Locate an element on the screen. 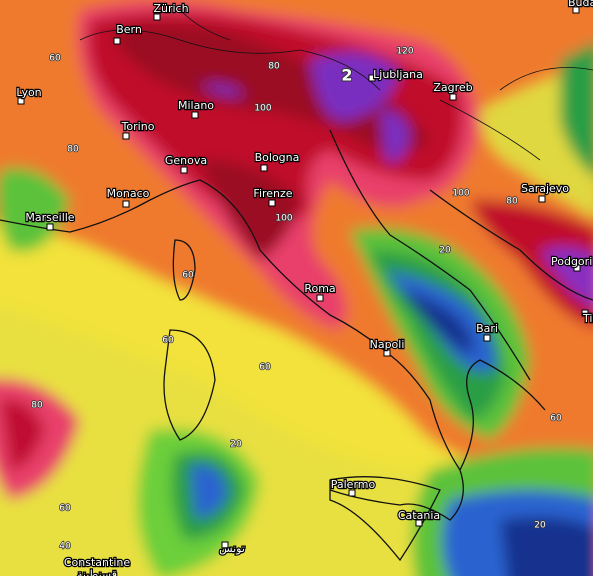 The height and width of the screenshot is (576, 593). city-label: Genova is located at coordinates (186, 160).